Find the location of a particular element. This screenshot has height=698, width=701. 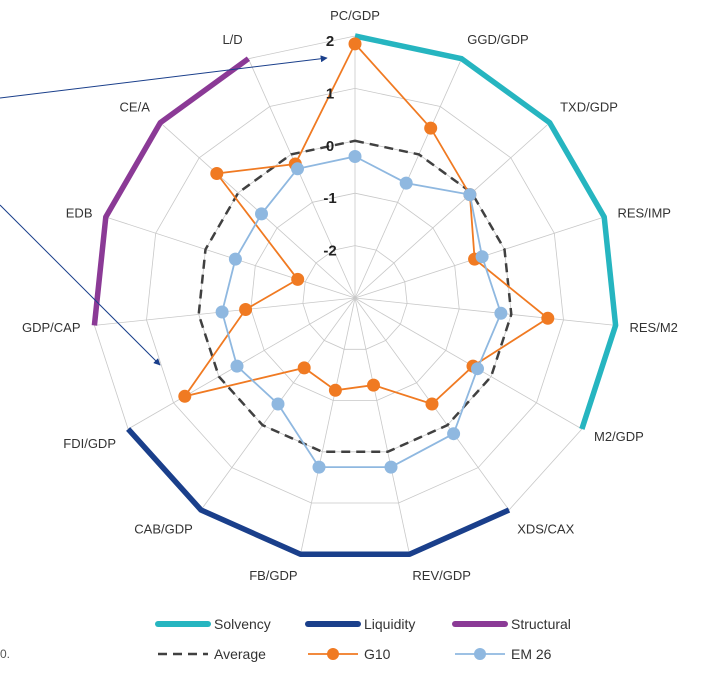

axis-label: GDP/CAP is located at coordinates (51, 327).